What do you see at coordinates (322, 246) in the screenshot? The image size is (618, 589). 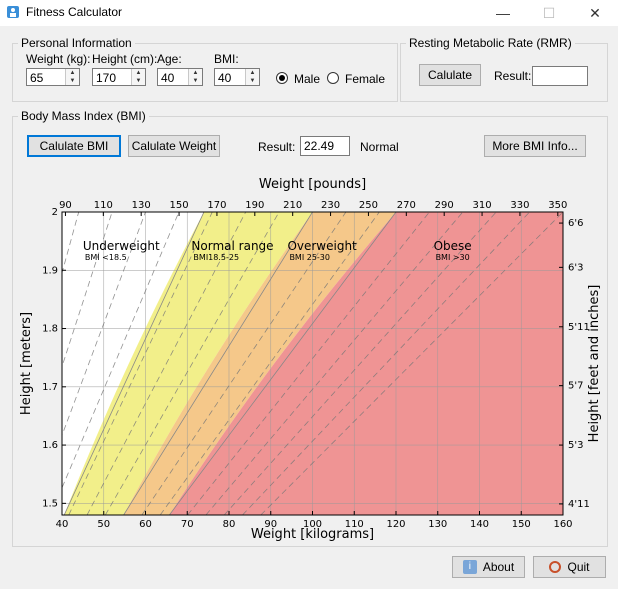 I see `region-label: Overweight` at bounding box center [322, 246].